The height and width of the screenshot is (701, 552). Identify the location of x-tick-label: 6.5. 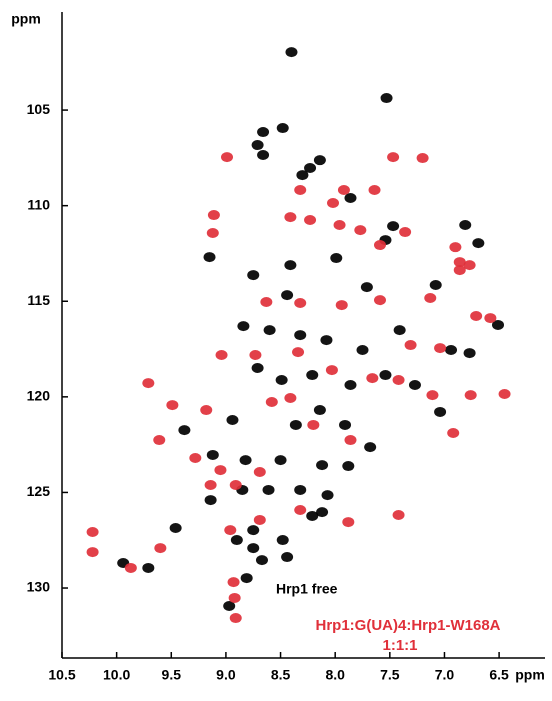
(499, 675).